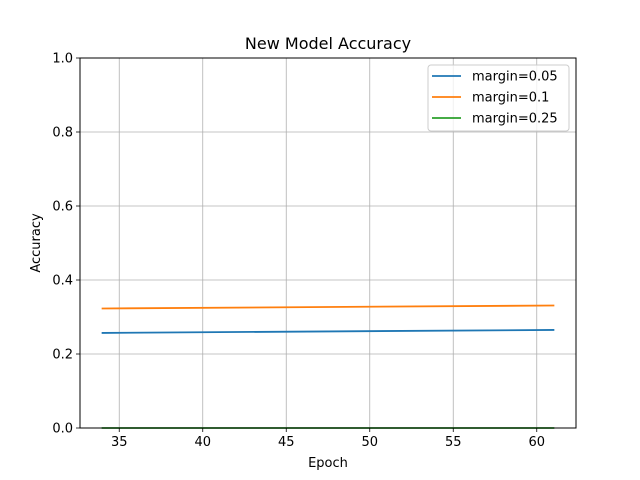  What do you see at coordinates (515, 77) in the screenshot?
I see `legend-label: margin=0.05` at bounding box center [515, 77].